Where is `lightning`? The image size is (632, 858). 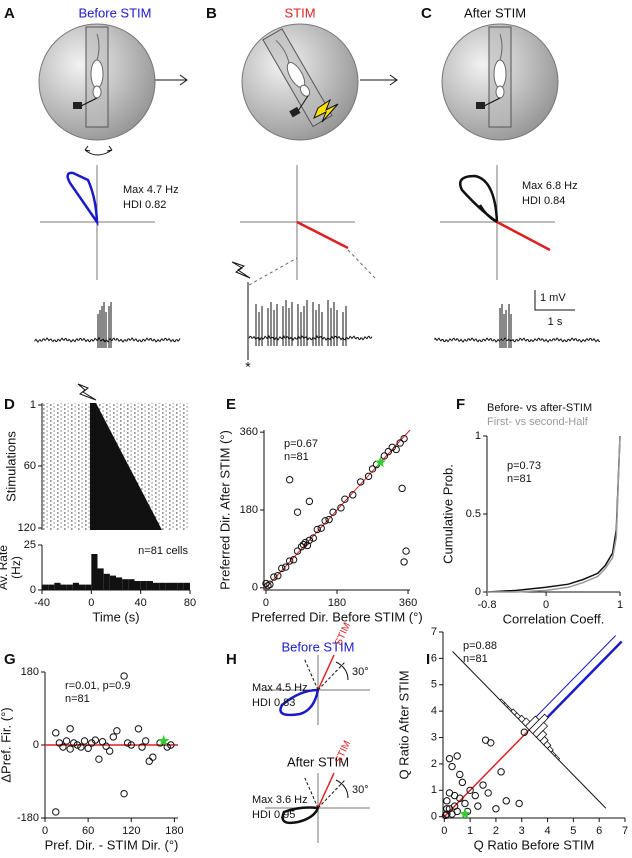
lightning is located at coordinates (87, 392).